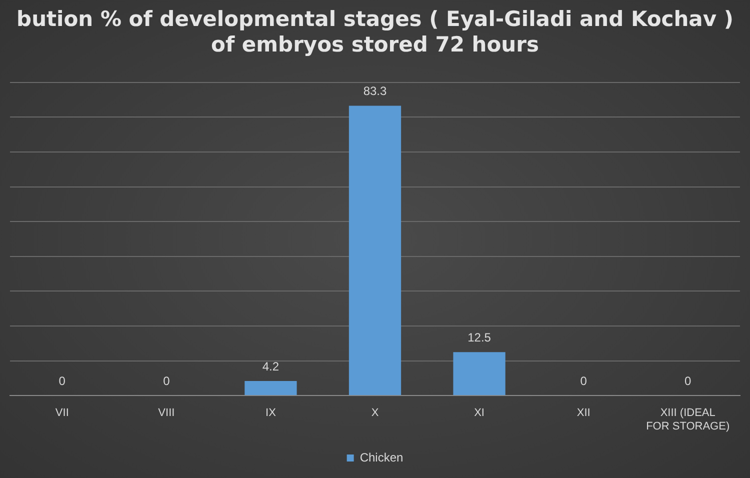  I want to click on x-tick-label: XI, so click(479, 413).